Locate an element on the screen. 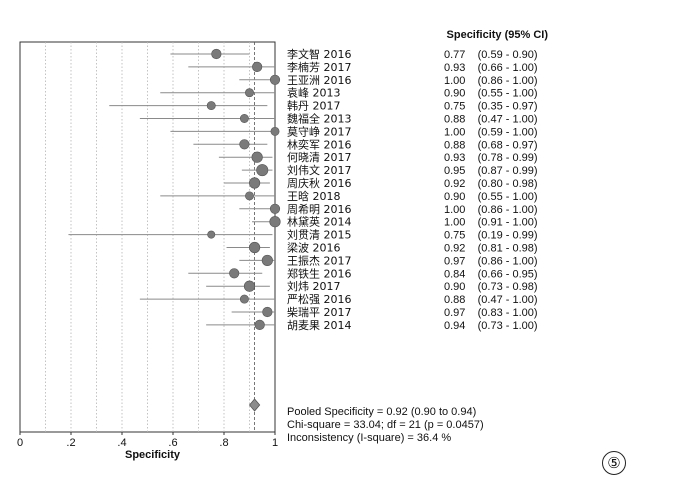 The height and width of the screenshot is (479, 677). study-label: 魏福全 2013 is located at coordinates (319, 119).